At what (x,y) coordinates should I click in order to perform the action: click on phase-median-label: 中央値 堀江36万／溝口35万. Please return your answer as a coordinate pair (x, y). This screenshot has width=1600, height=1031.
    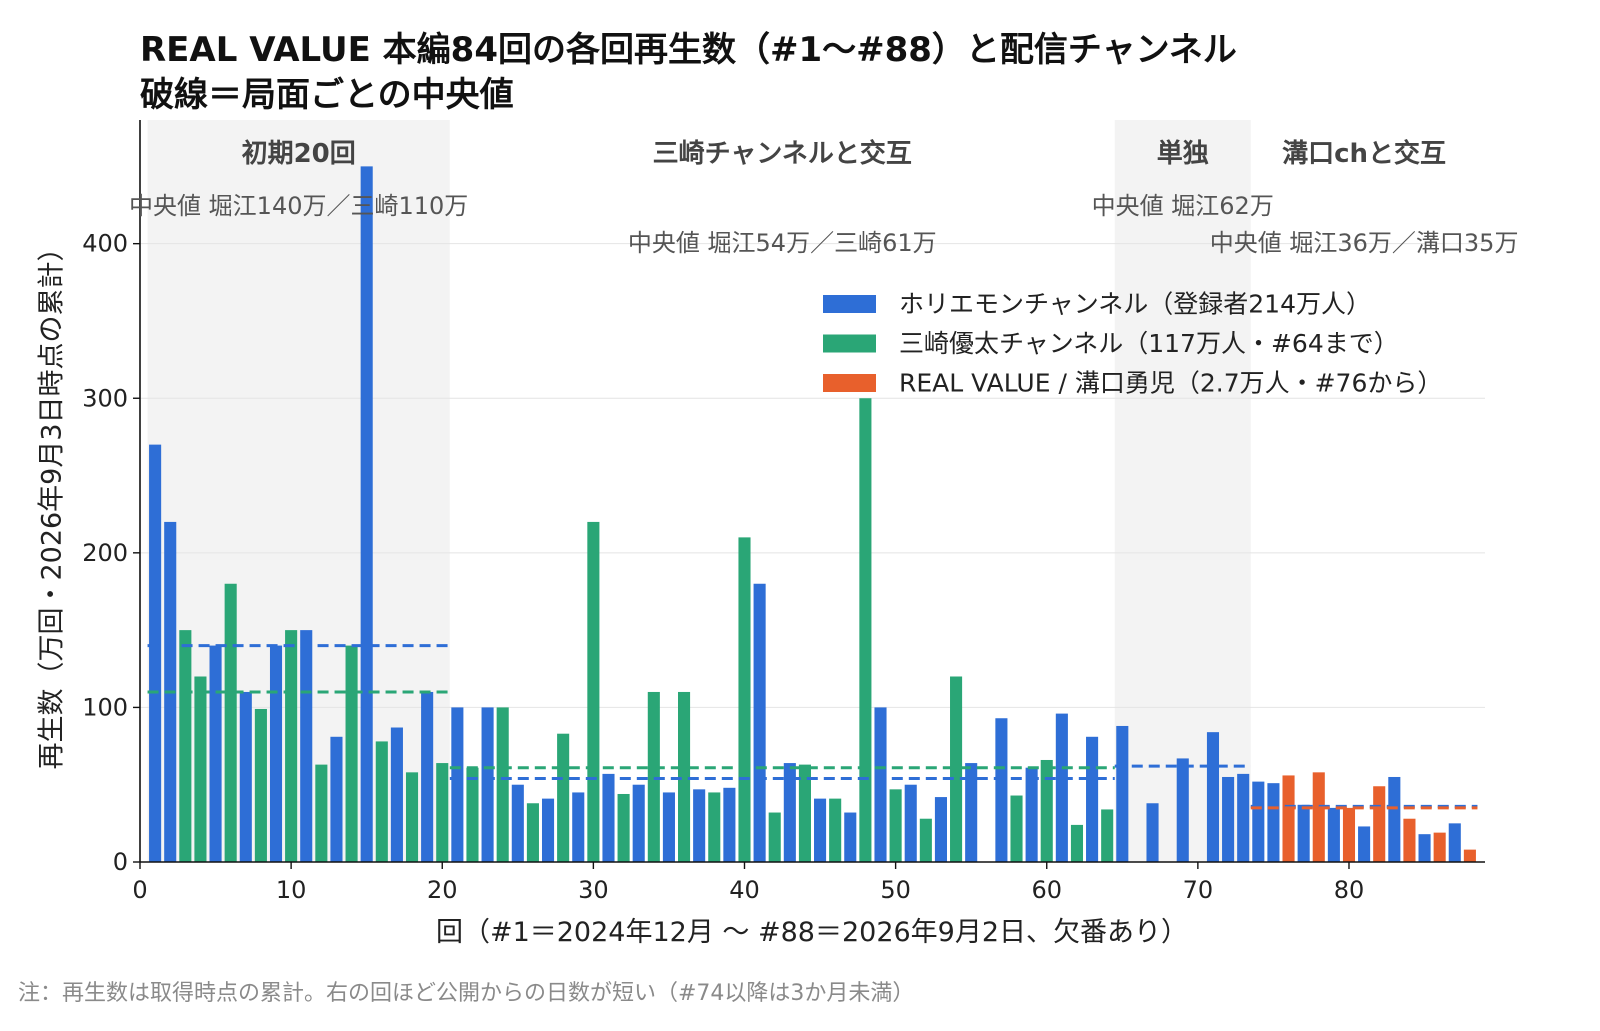
    Looking at the image, I should click on (1364, 243).